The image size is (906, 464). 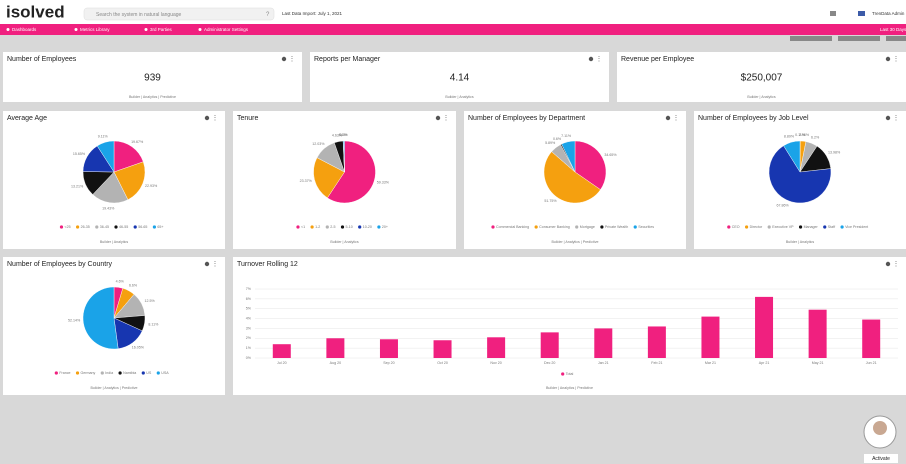 I want to click on legend-label: Consumer Banking, so click(x=554, y=227).